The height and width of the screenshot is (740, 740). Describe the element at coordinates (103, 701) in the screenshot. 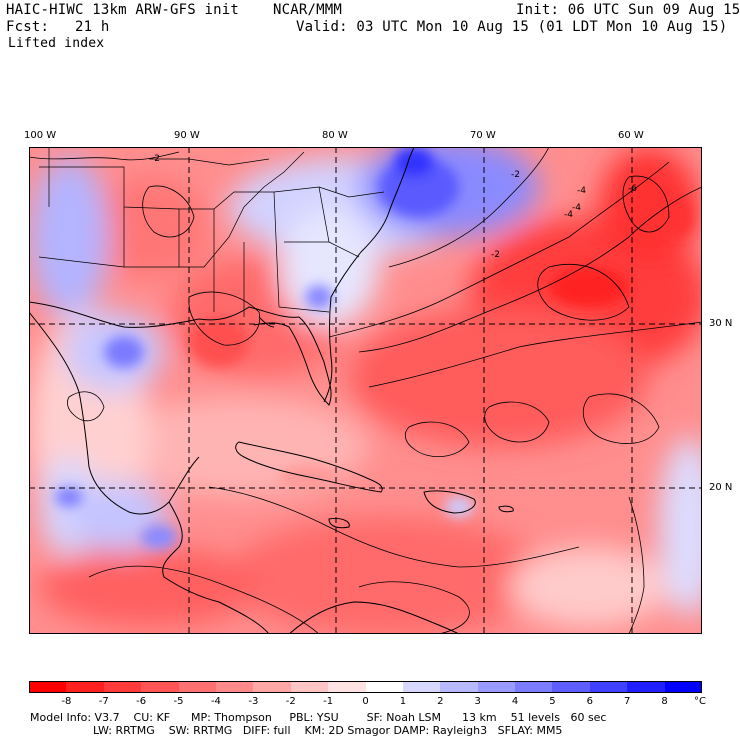

I see `colorbar-tick-label: -7` at that location.